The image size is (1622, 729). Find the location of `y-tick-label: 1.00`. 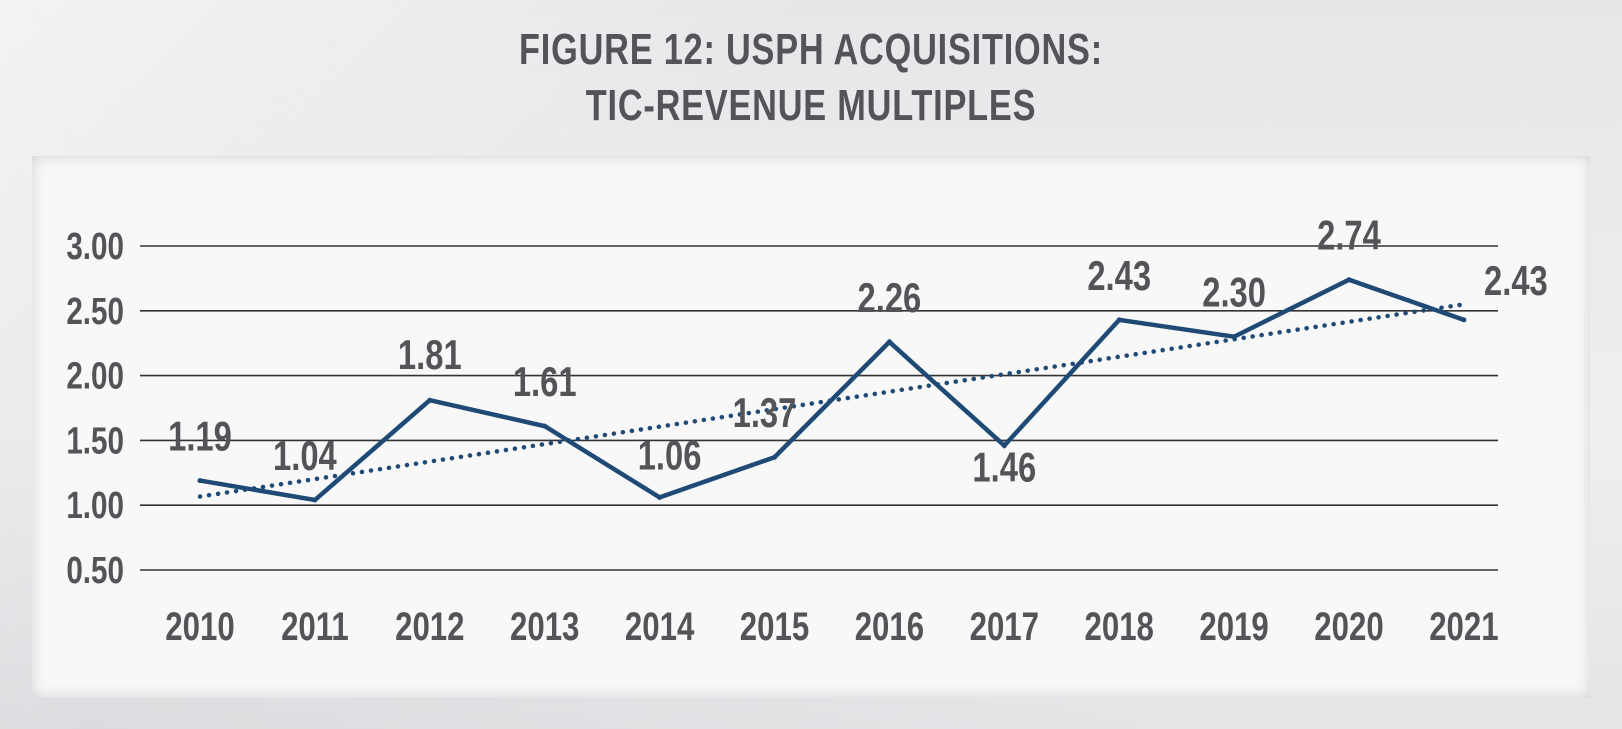

y-tick-label: 1.00 is located at coordinates (95, 506).